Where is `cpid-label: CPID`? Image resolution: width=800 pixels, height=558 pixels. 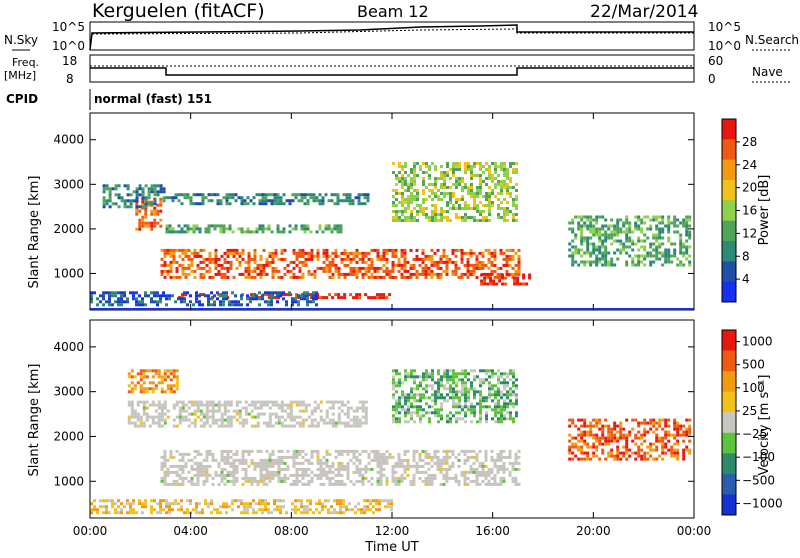 cpid-label: CPID is located at coordinates (22, 99).